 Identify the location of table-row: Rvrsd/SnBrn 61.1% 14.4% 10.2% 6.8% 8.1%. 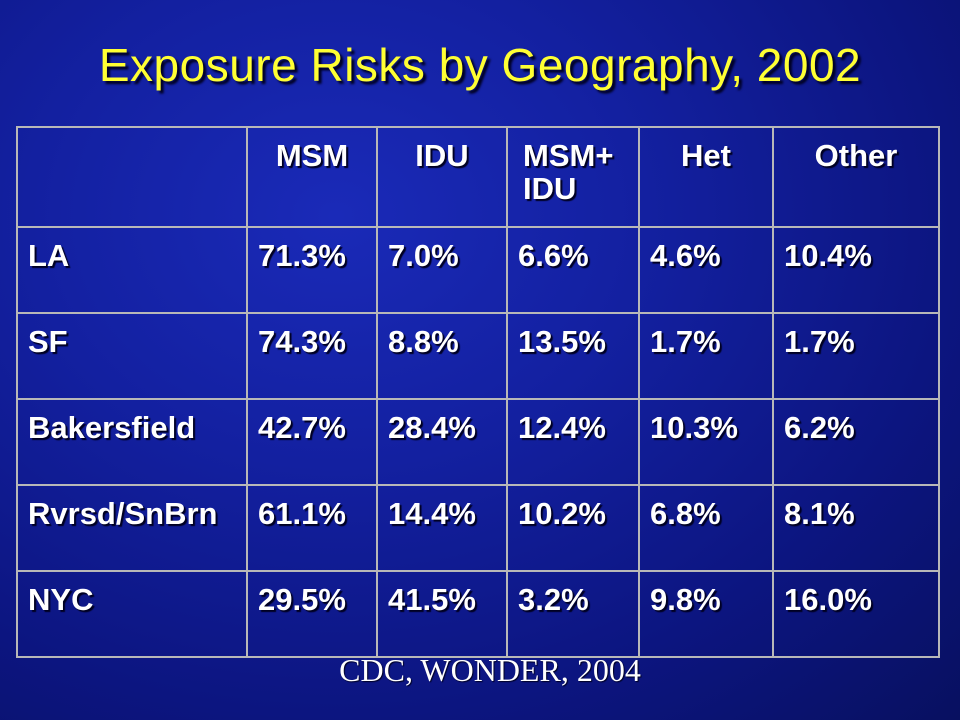
(478, 528).